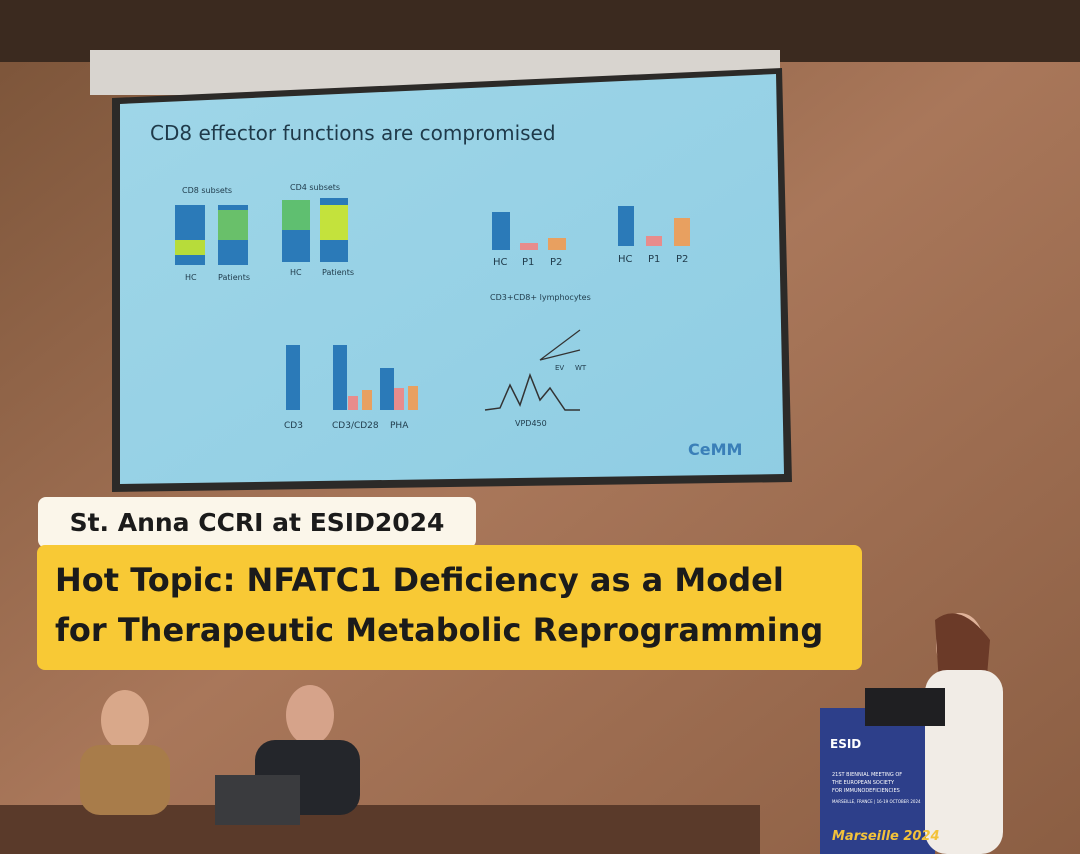 This screenshot has height=854, width=1080. I want to click on slide-label: VPD450, so click(531, 423).